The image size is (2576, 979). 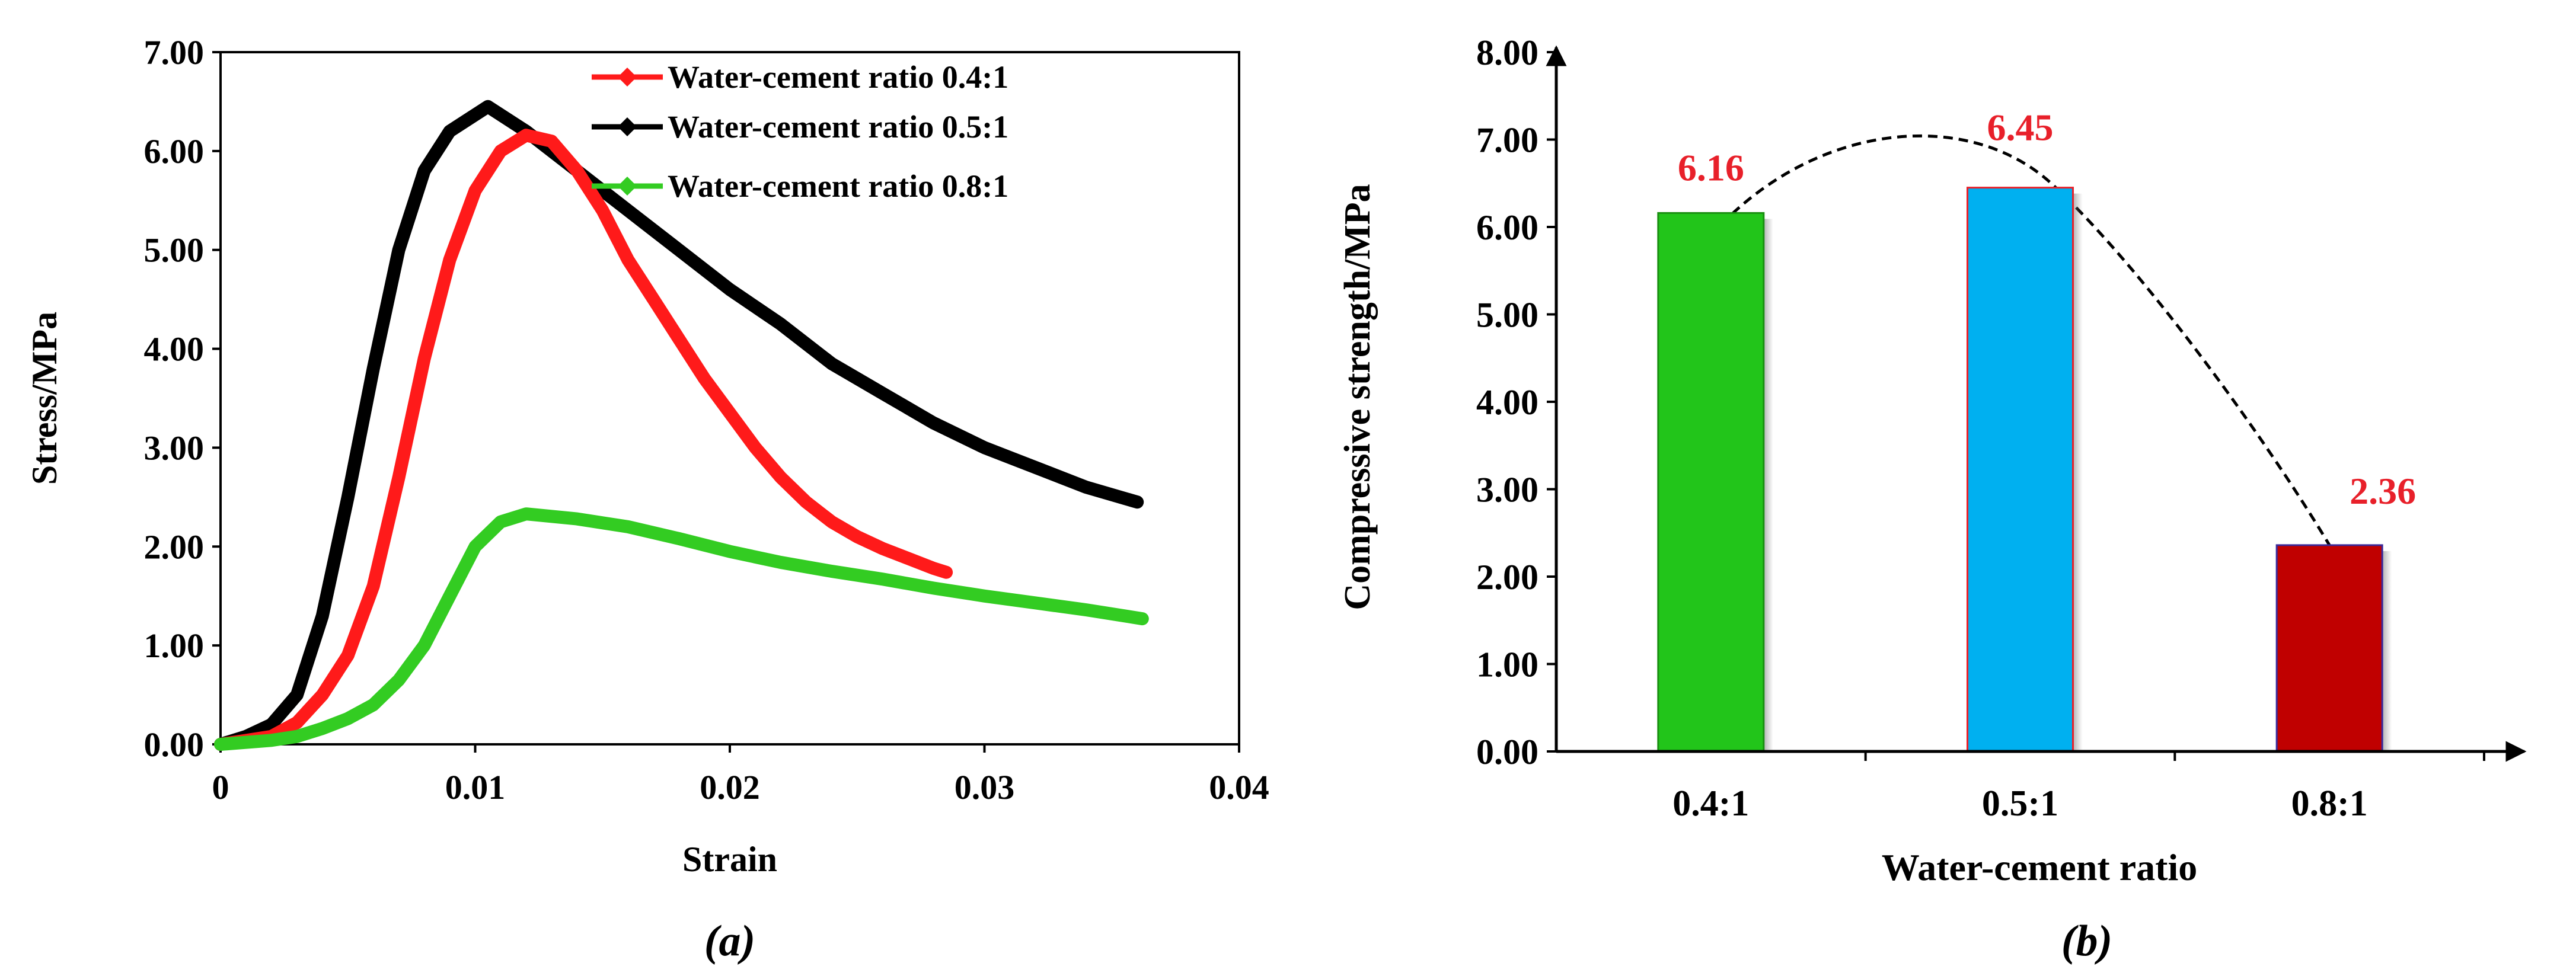 What do you see at coordinates (838, 77) in the screenshot?
I see `legend-label: Water-cement ratio 0.4:1` at bounding box center [838, 77].